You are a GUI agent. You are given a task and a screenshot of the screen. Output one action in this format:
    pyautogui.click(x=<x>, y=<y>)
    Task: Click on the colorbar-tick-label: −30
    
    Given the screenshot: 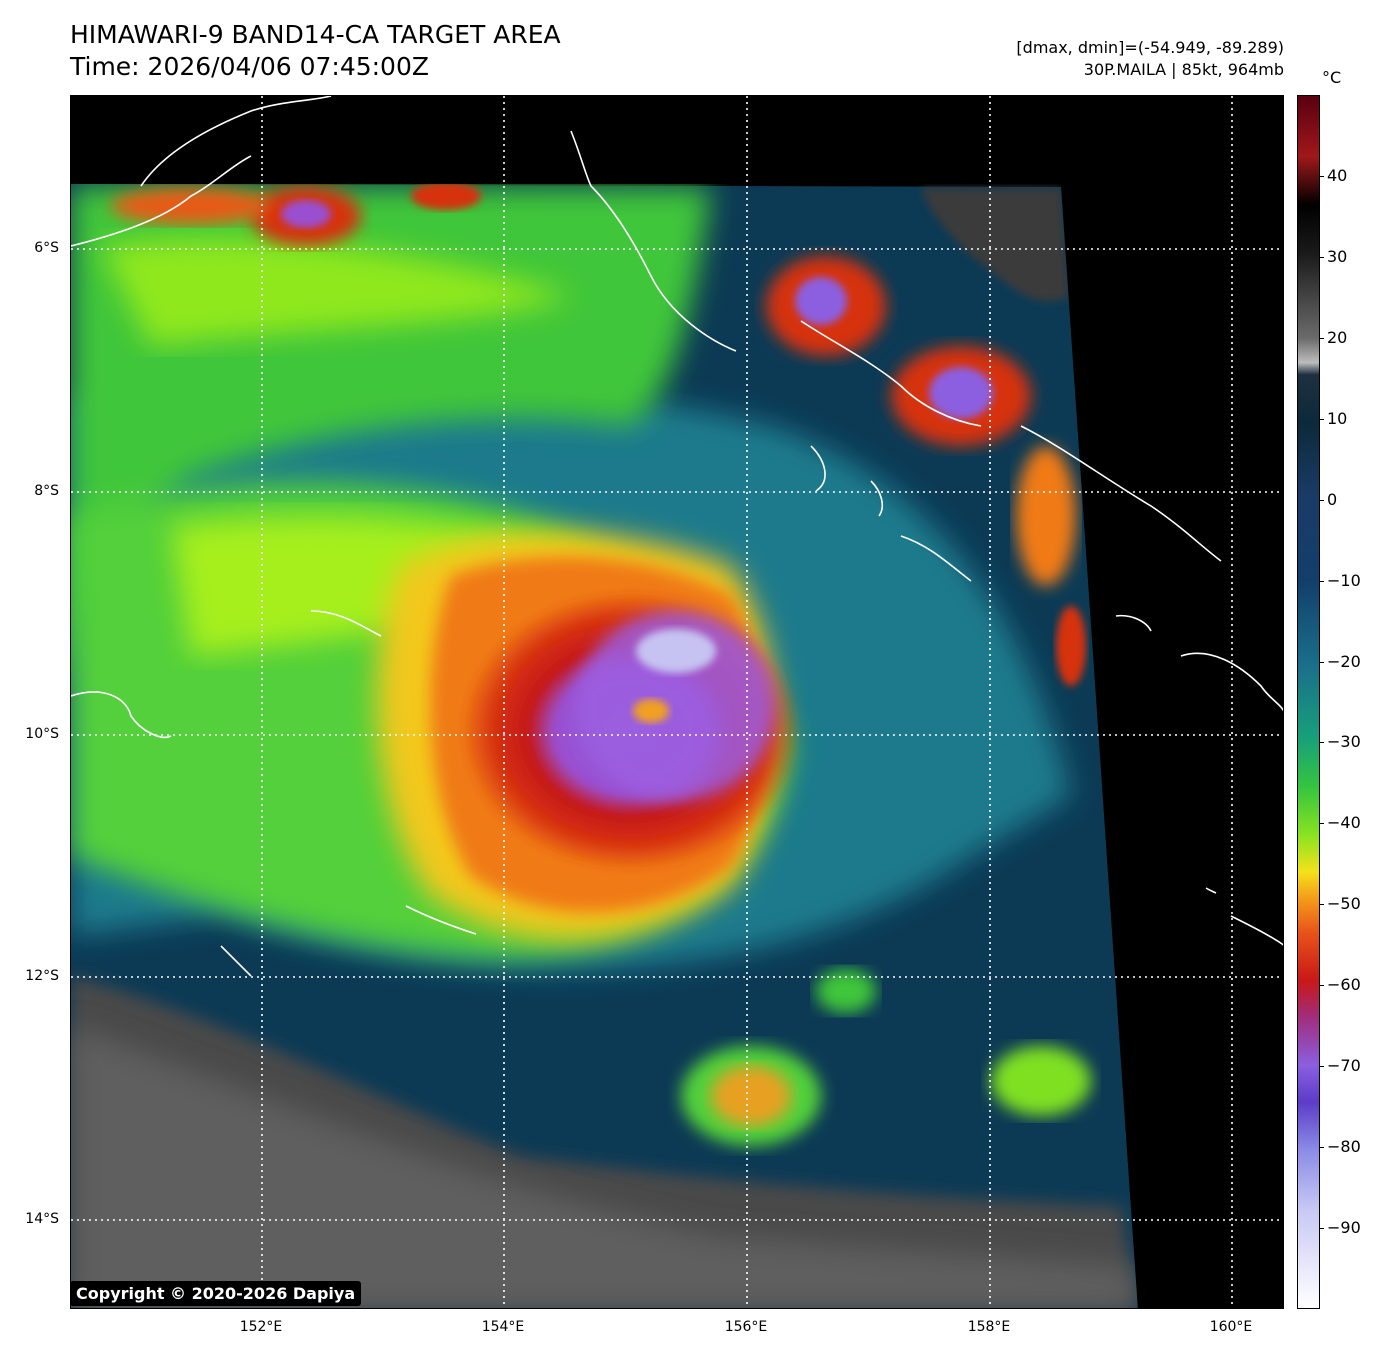 What is the action you would take?
    pyautogui.click(x=1344, y=742)
    